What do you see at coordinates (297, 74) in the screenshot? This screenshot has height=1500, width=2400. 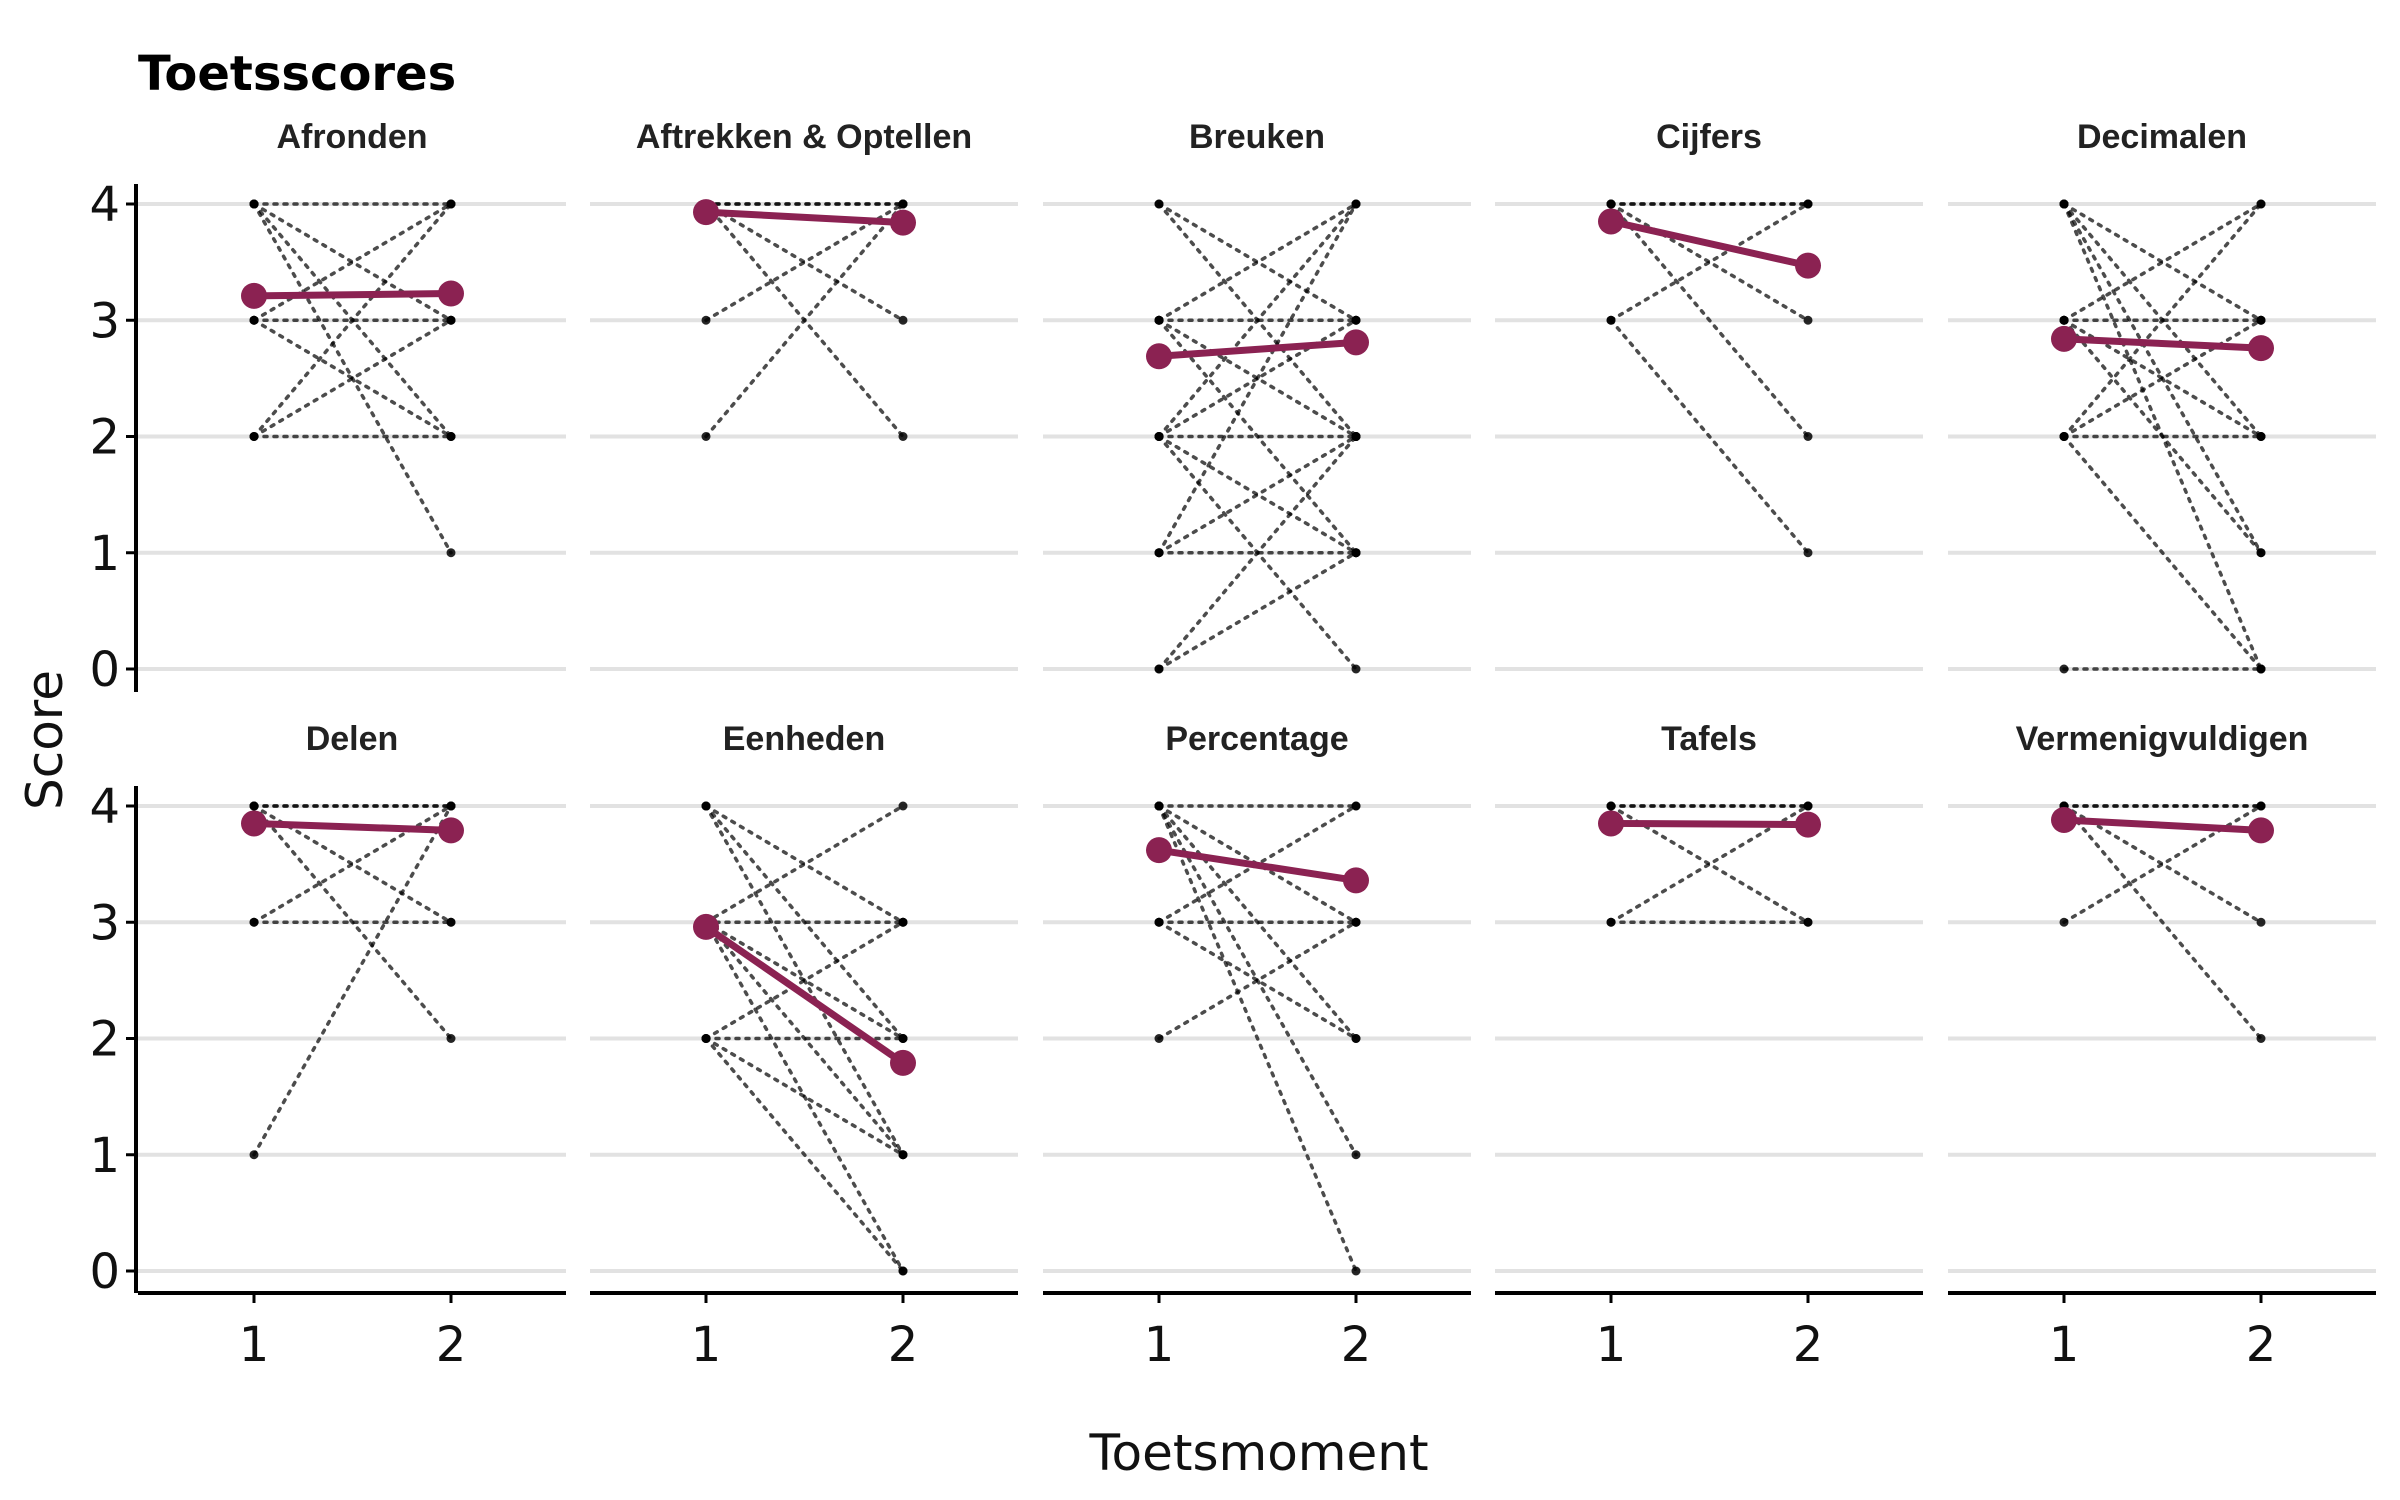 I see `chart-title: Toetsscores` at bounding box center [297, 74].